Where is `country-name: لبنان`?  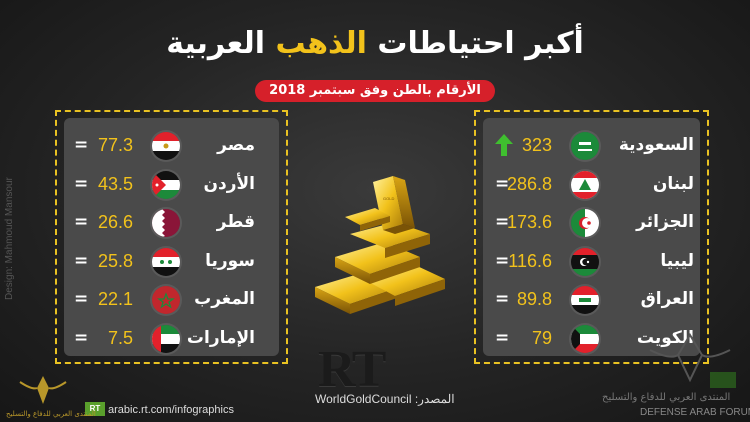 country-name: لبنان is located at coordinates (673, 183).